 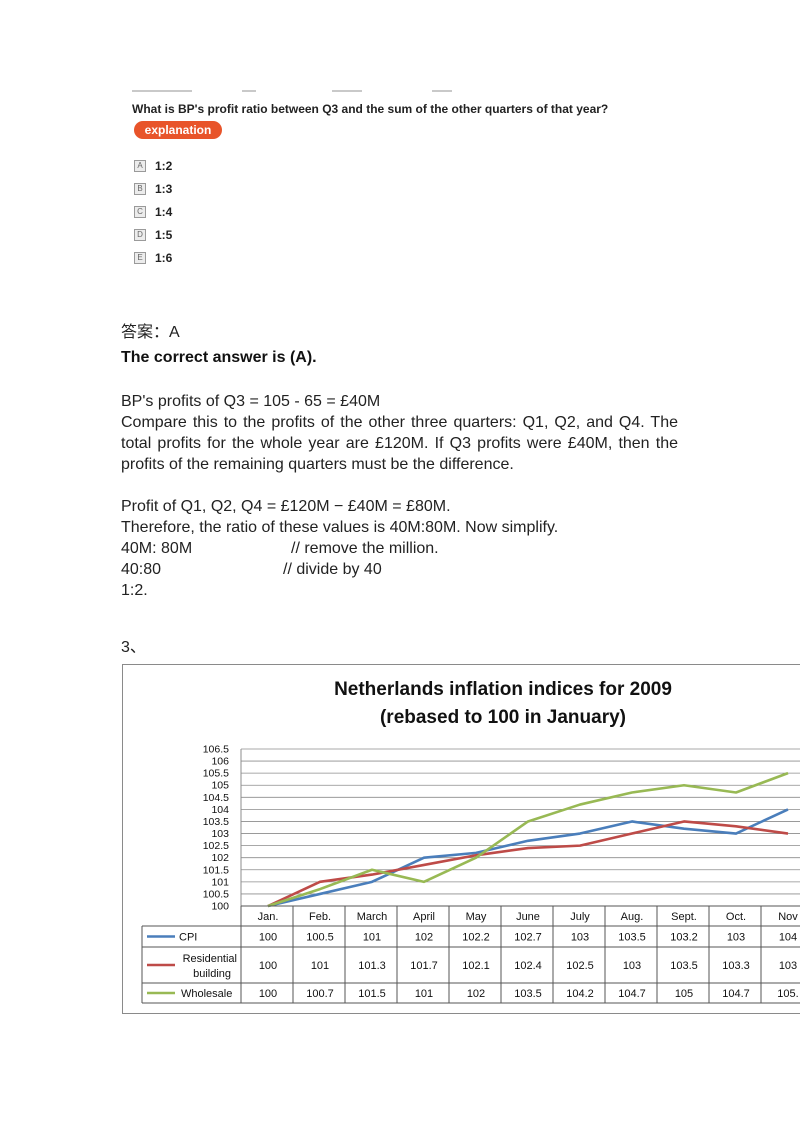 I want to click on category-label: July, so click(x=580, y=917).